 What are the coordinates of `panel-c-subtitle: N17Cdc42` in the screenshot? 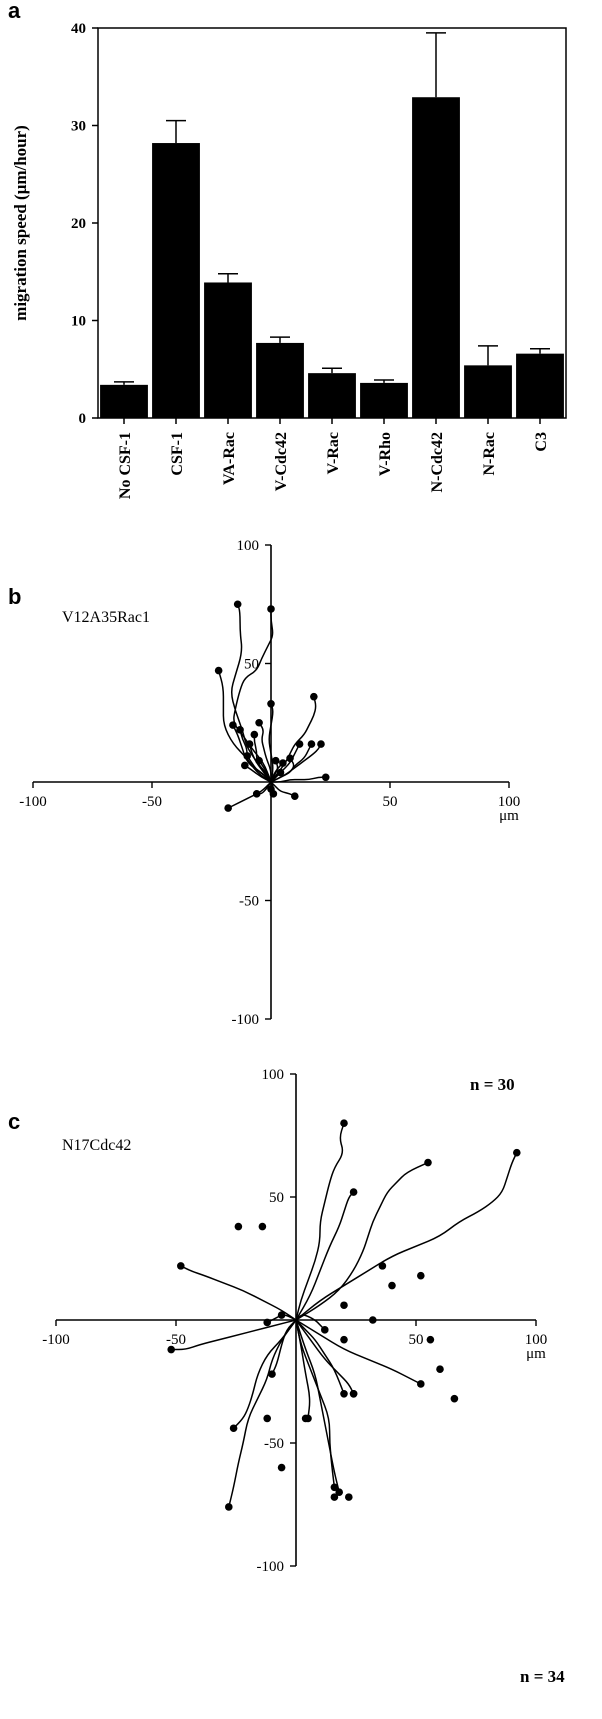 It's located at (96, 1145).